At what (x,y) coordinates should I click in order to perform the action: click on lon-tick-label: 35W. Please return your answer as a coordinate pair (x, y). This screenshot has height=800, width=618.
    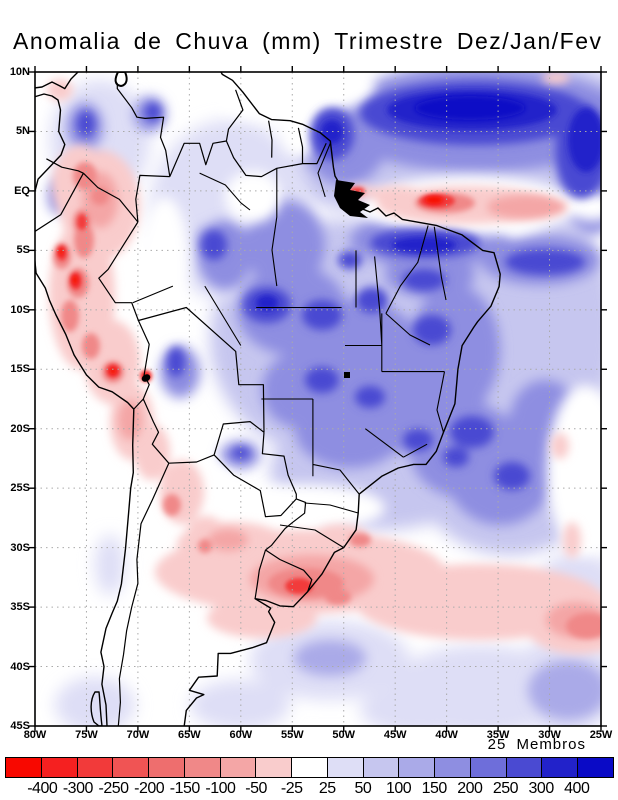
    Looking at the image, I should click on (498, 735).